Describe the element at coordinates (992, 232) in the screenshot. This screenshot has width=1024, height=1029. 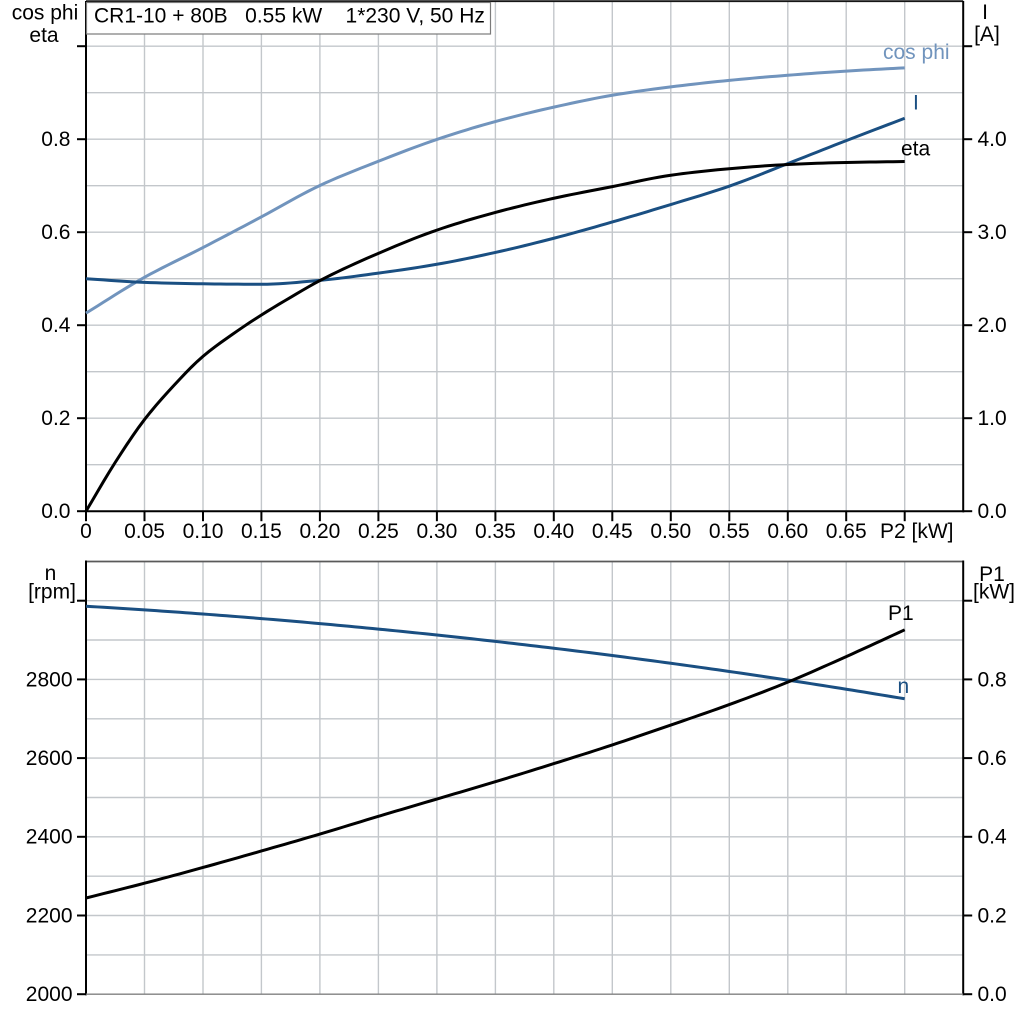
I see `svg-text: 3.0` at that location.